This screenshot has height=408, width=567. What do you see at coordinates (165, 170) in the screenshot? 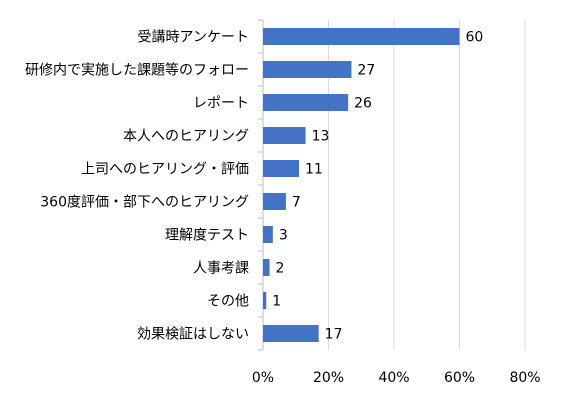
I see `category-label: 上司へのヒアリング・評価` at bounding box center [165, 170].